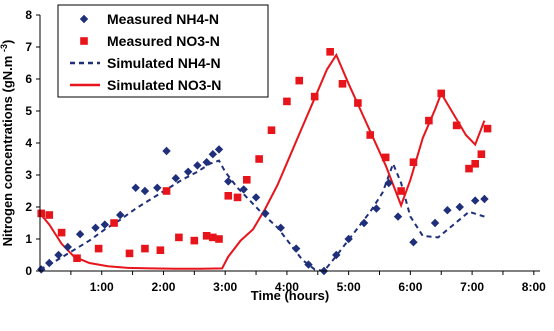 This screenshot has height=331, width=554. I want to click on legend-label: Simulated NH4-N, so click(164, 63).